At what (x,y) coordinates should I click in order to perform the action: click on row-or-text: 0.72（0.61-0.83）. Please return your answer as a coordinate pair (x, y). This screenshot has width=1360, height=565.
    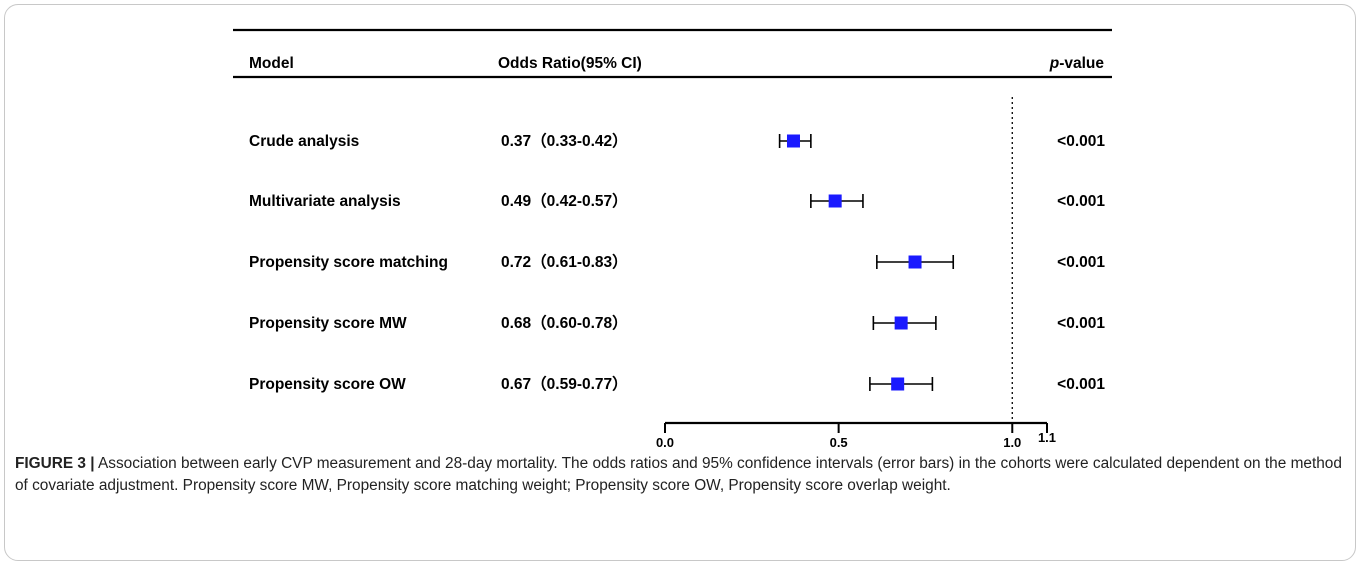
    Looking at the image, I should click on (564, 262).